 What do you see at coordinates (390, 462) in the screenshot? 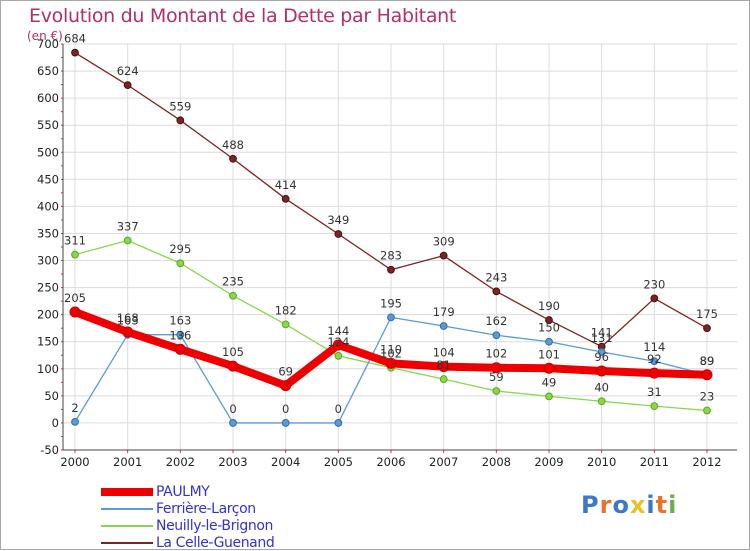
I see `x-tick-label: 2006` at bounding box center [390, 462].